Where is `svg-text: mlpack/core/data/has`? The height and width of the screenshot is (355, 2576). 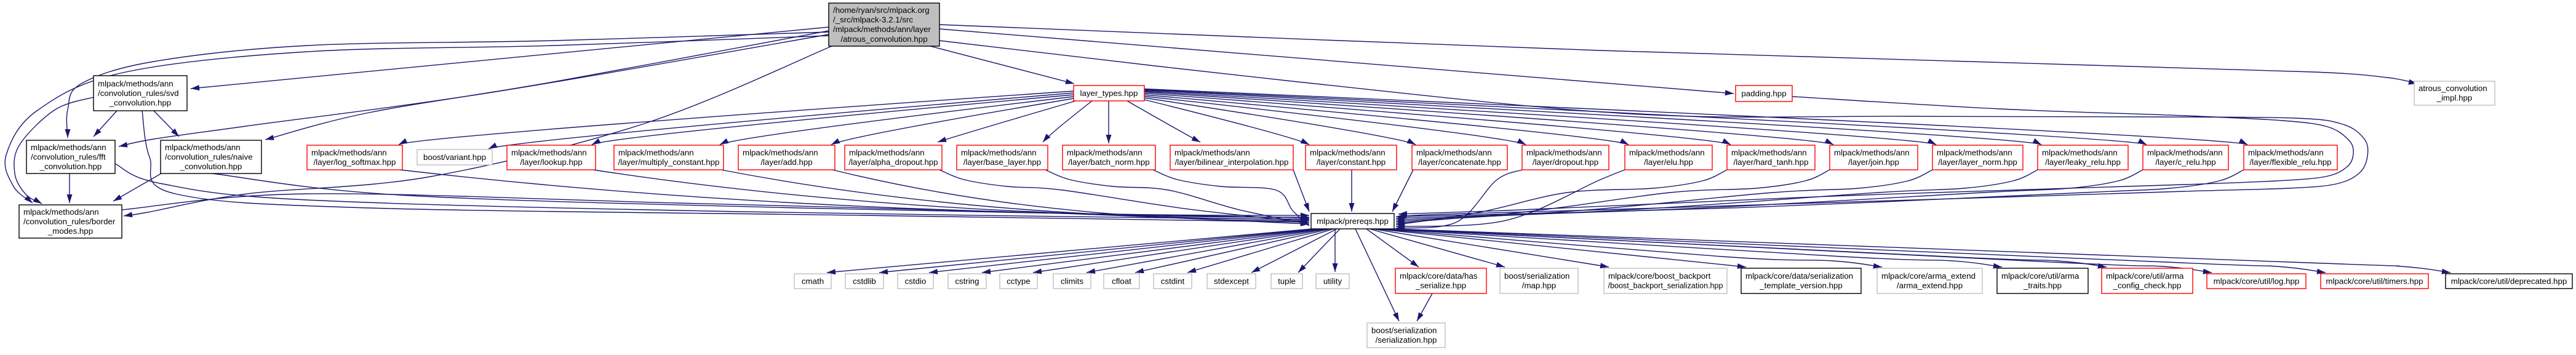 svg-text: mlpack/core/data/has is located at coordinates (1439, 276).